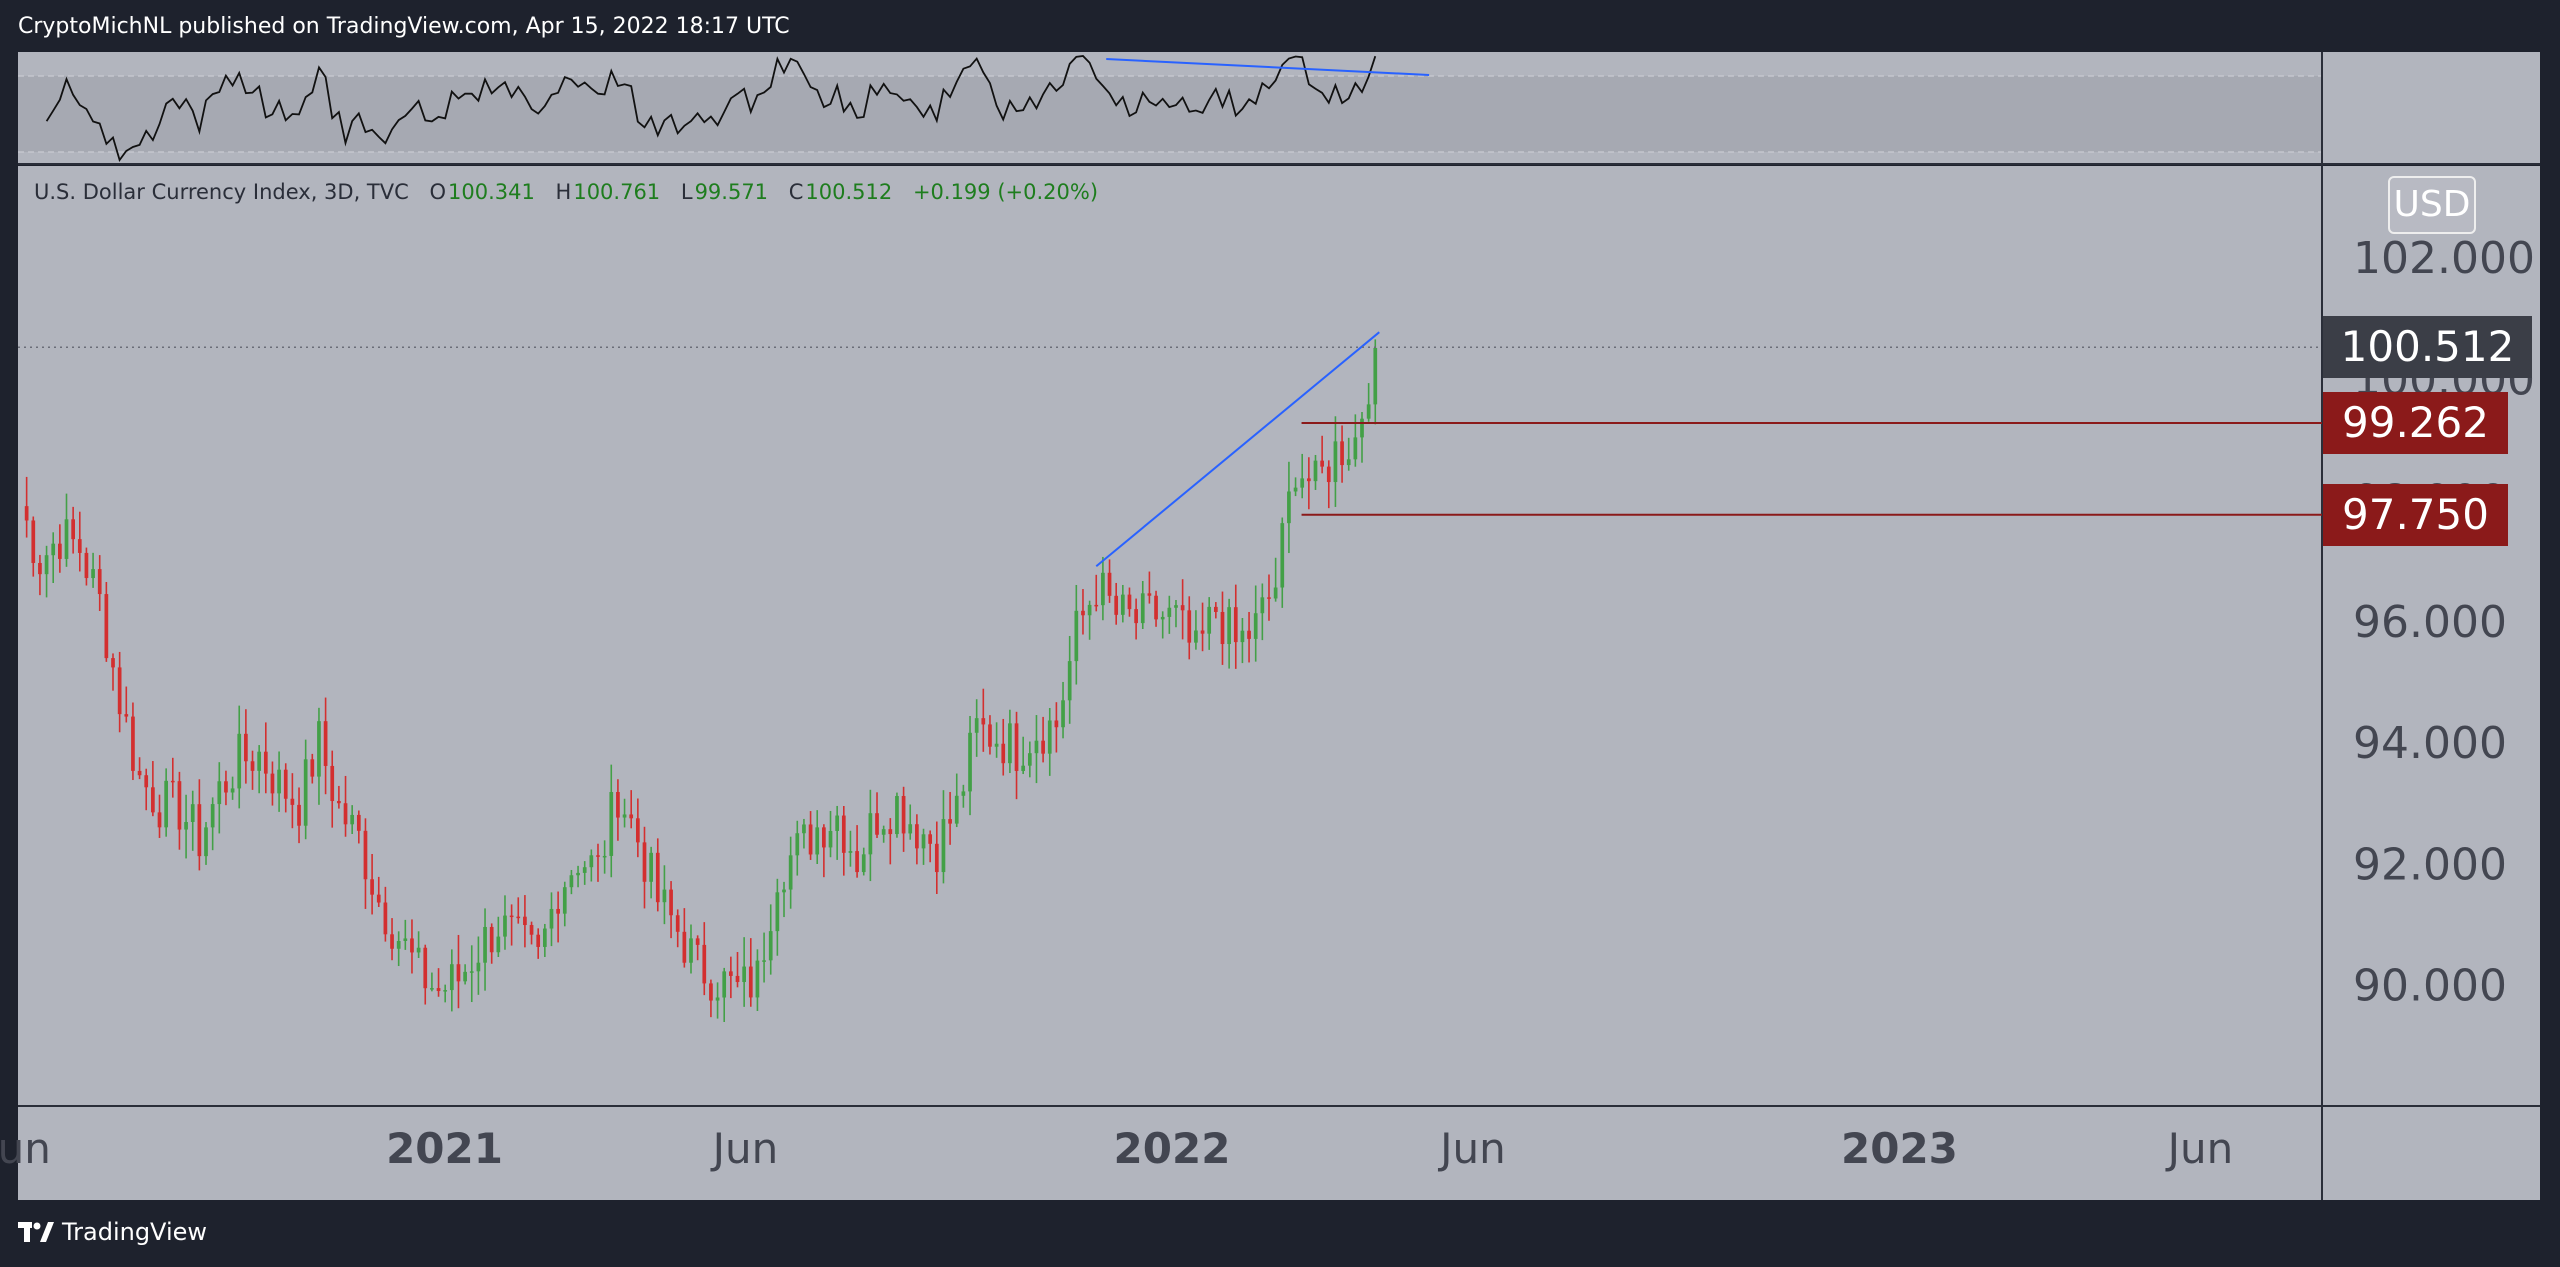  I want to click on footer-bar, so click(1280, 1233).